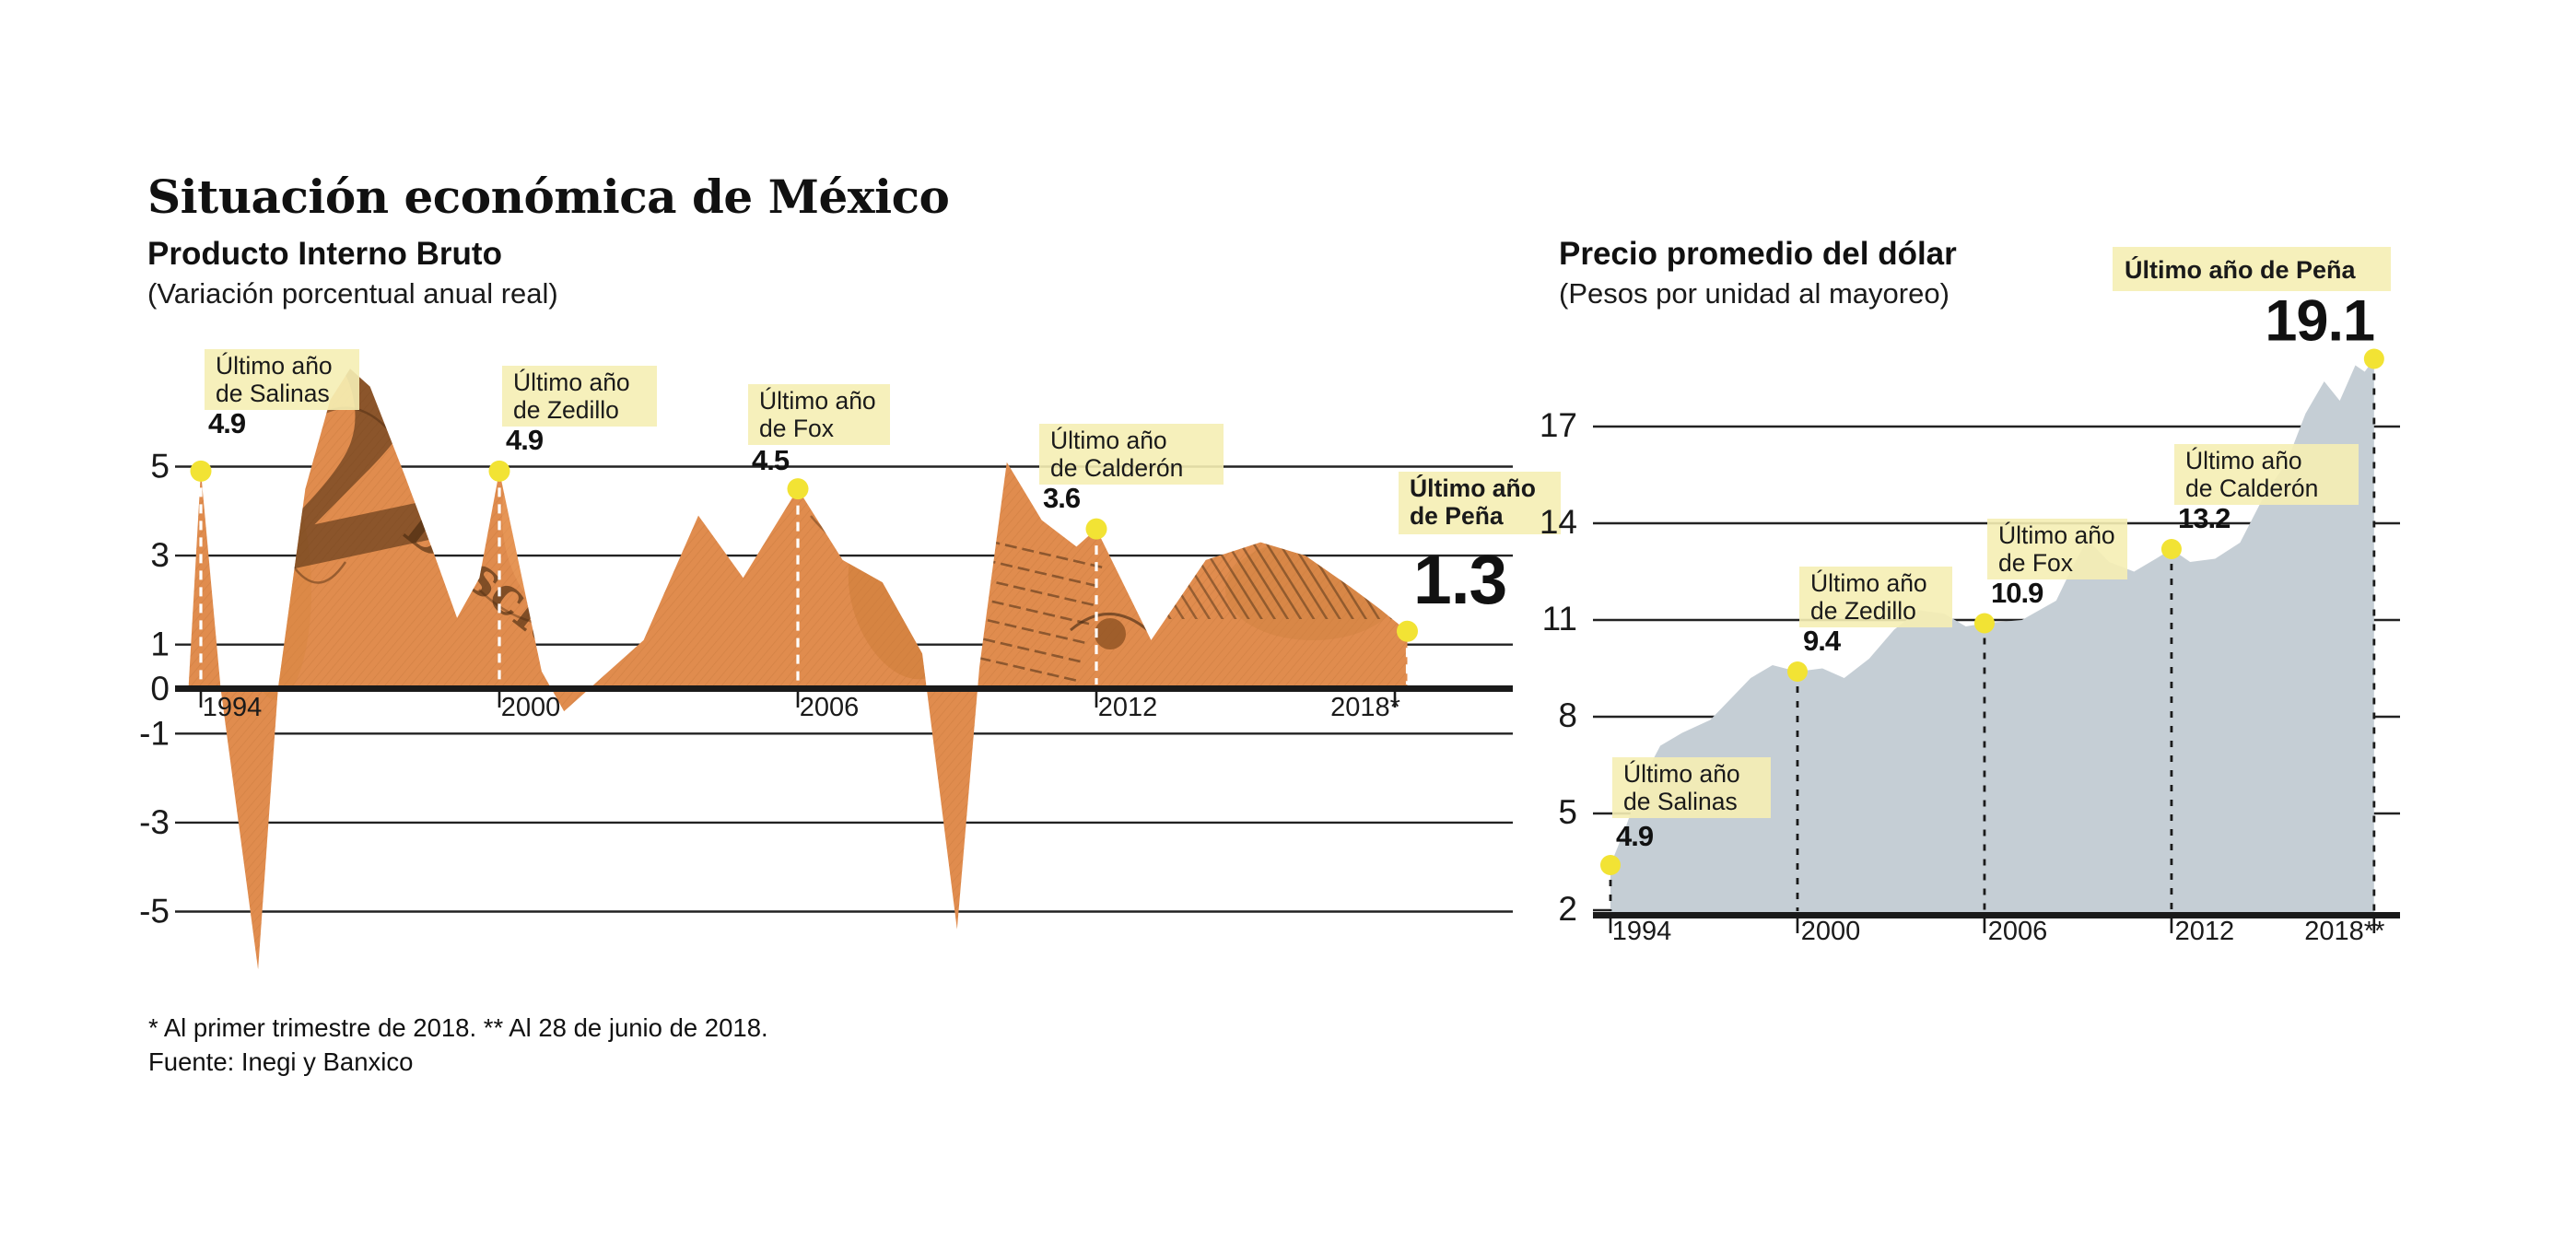 This screenshot has height=1240, width=2576. Describe the element at coordinates (1831, 931) in the screenshot. I see `usd-x-axis-label: 2000` at that location.